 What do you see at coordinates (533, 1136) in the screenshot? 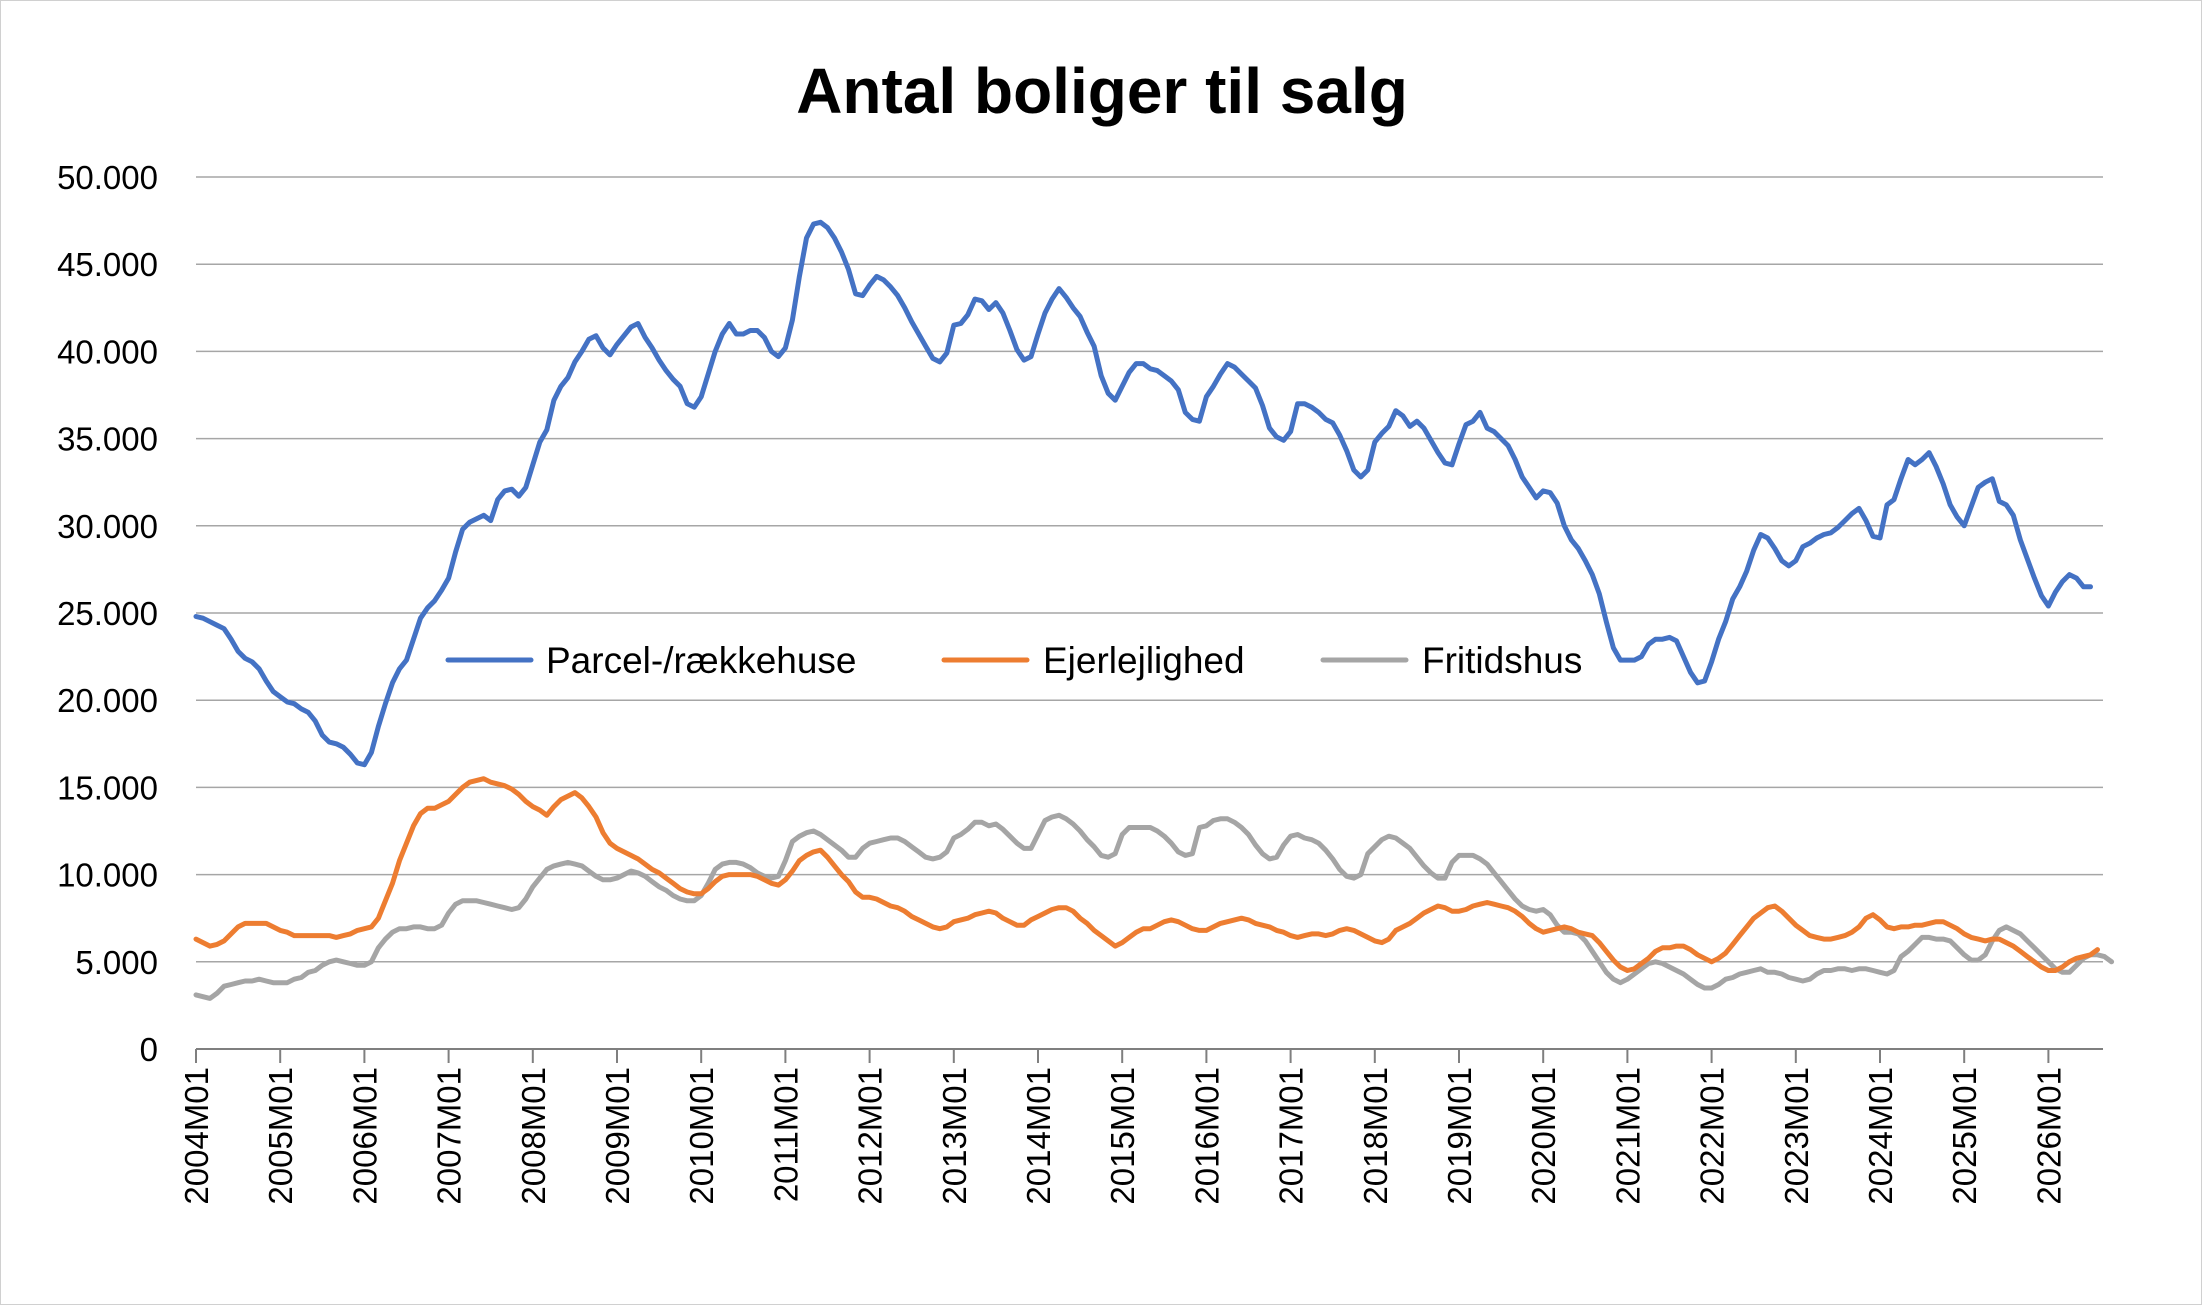
I see `x-tick-label: 2008M01` at bounding box center [533, 1136].